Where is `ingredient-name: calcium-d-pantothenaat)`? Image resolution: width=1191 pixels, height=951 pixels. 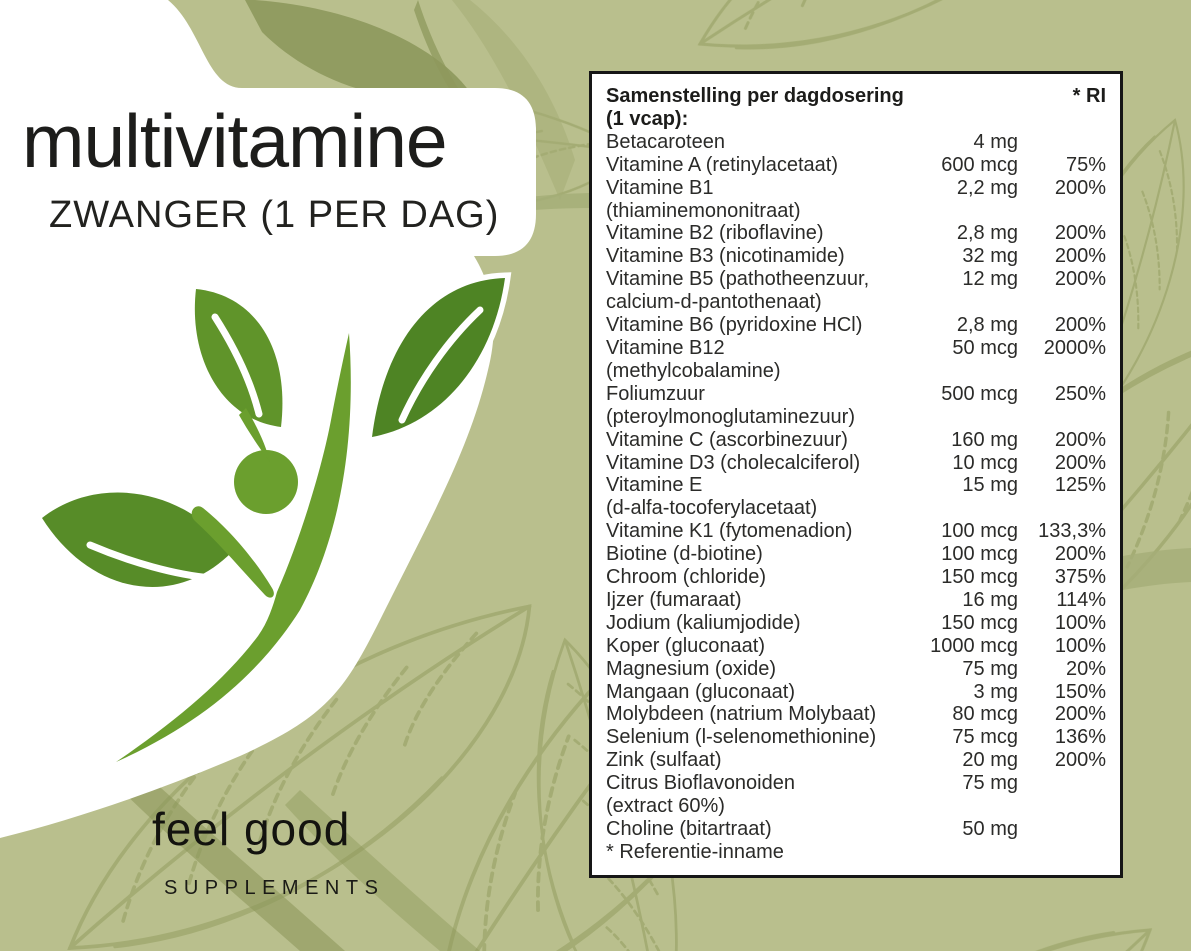 ingredient-name: calcium-d-pantothenaat) is located at coordinates (714, 302).